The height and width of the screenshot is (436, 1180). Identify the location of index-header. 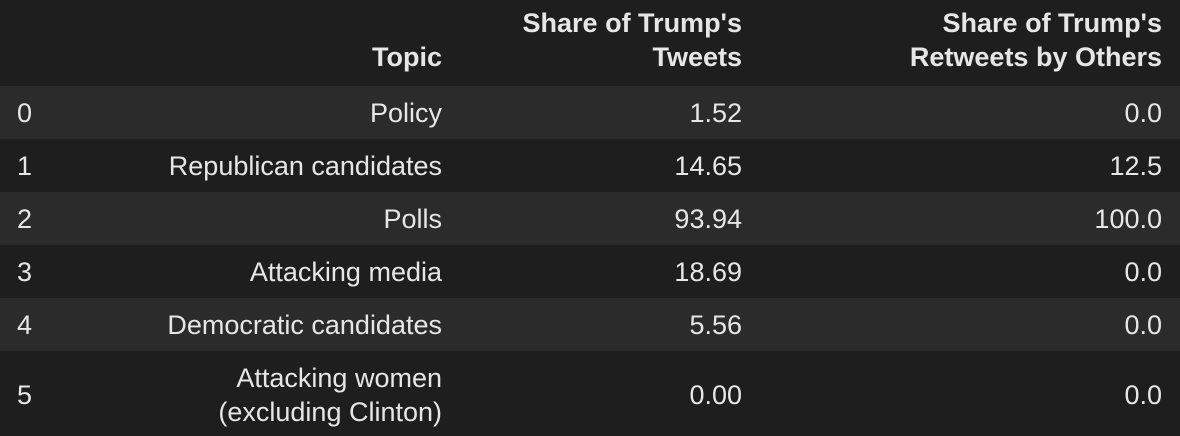
(32, 43).